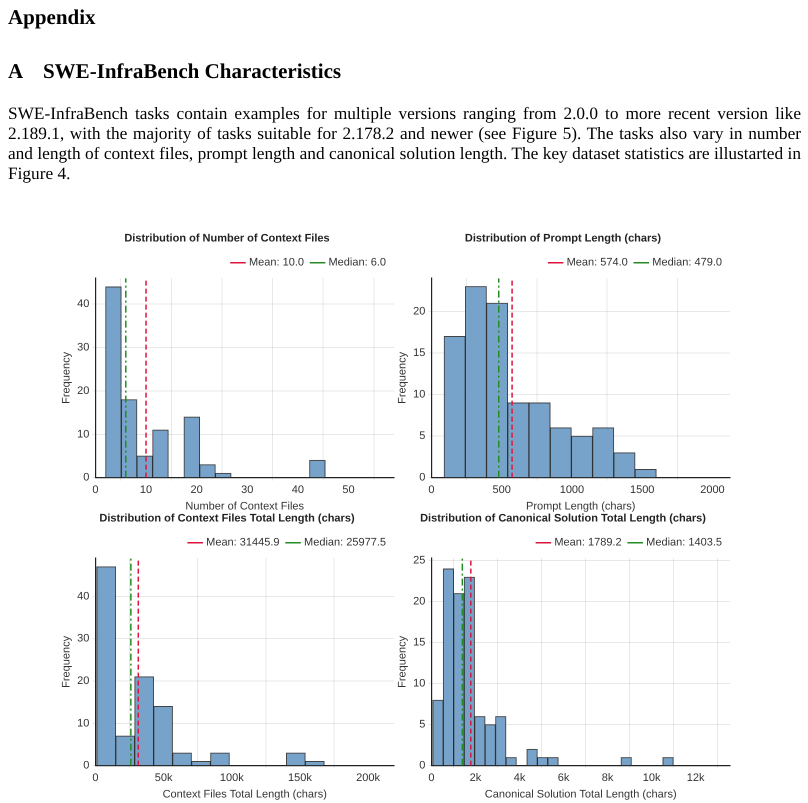 Image resolution: width=808 pixels, height=803 pixels. What do you see at coordinates (227, 518) in the screenshot?
I see `chart-title: Distribution of Context Files Total Length (chars)` at bounding box center [227, 518].